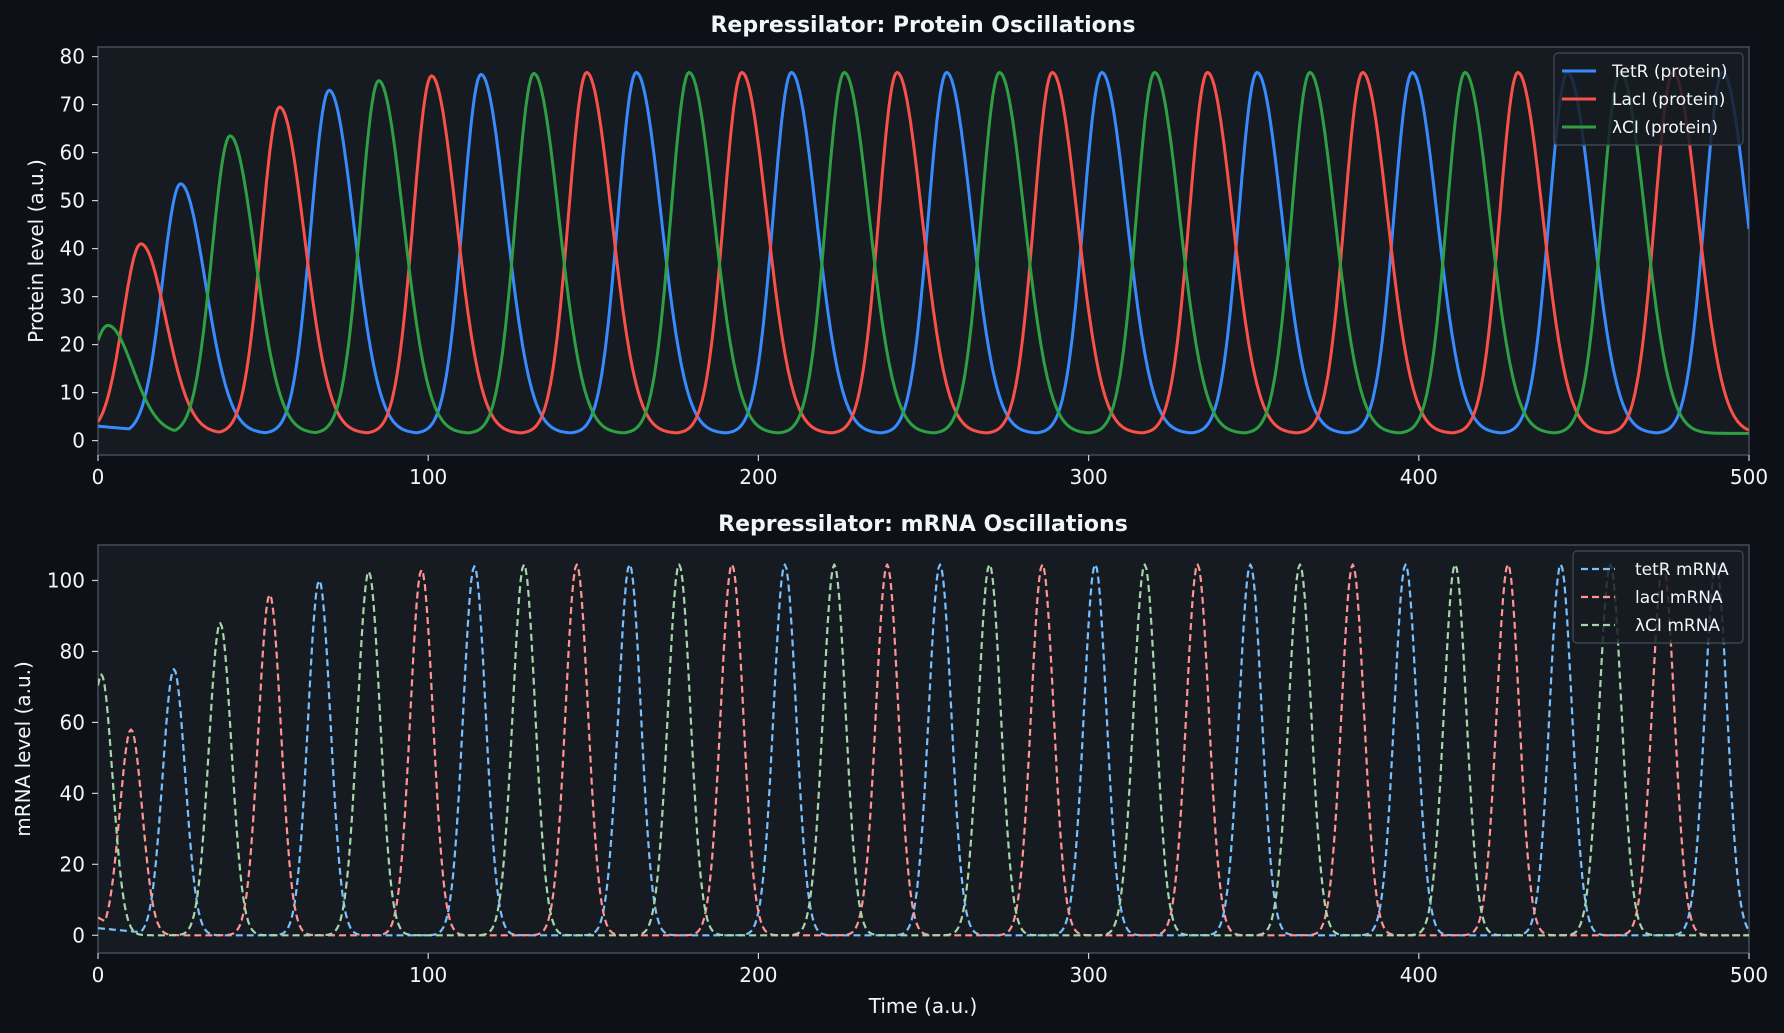  Describe the element at coordinates (72, 651) in the screenshot. I see `mrna-y-tick-label: 80` at that location.